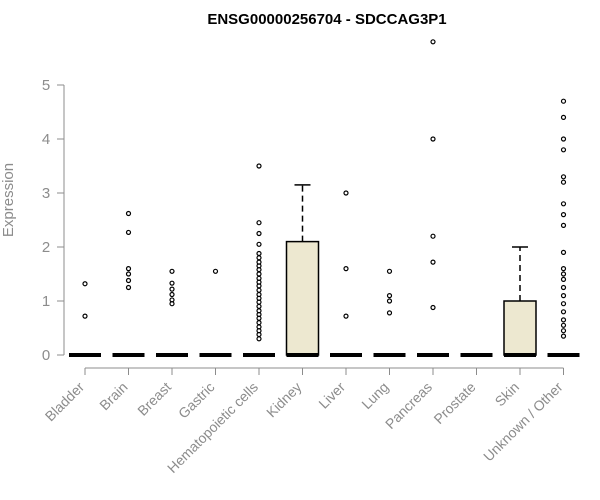 The height and width of the screenshot is (500, 600). I want to click on y-tick-label-2: 2, so click(46, 247).